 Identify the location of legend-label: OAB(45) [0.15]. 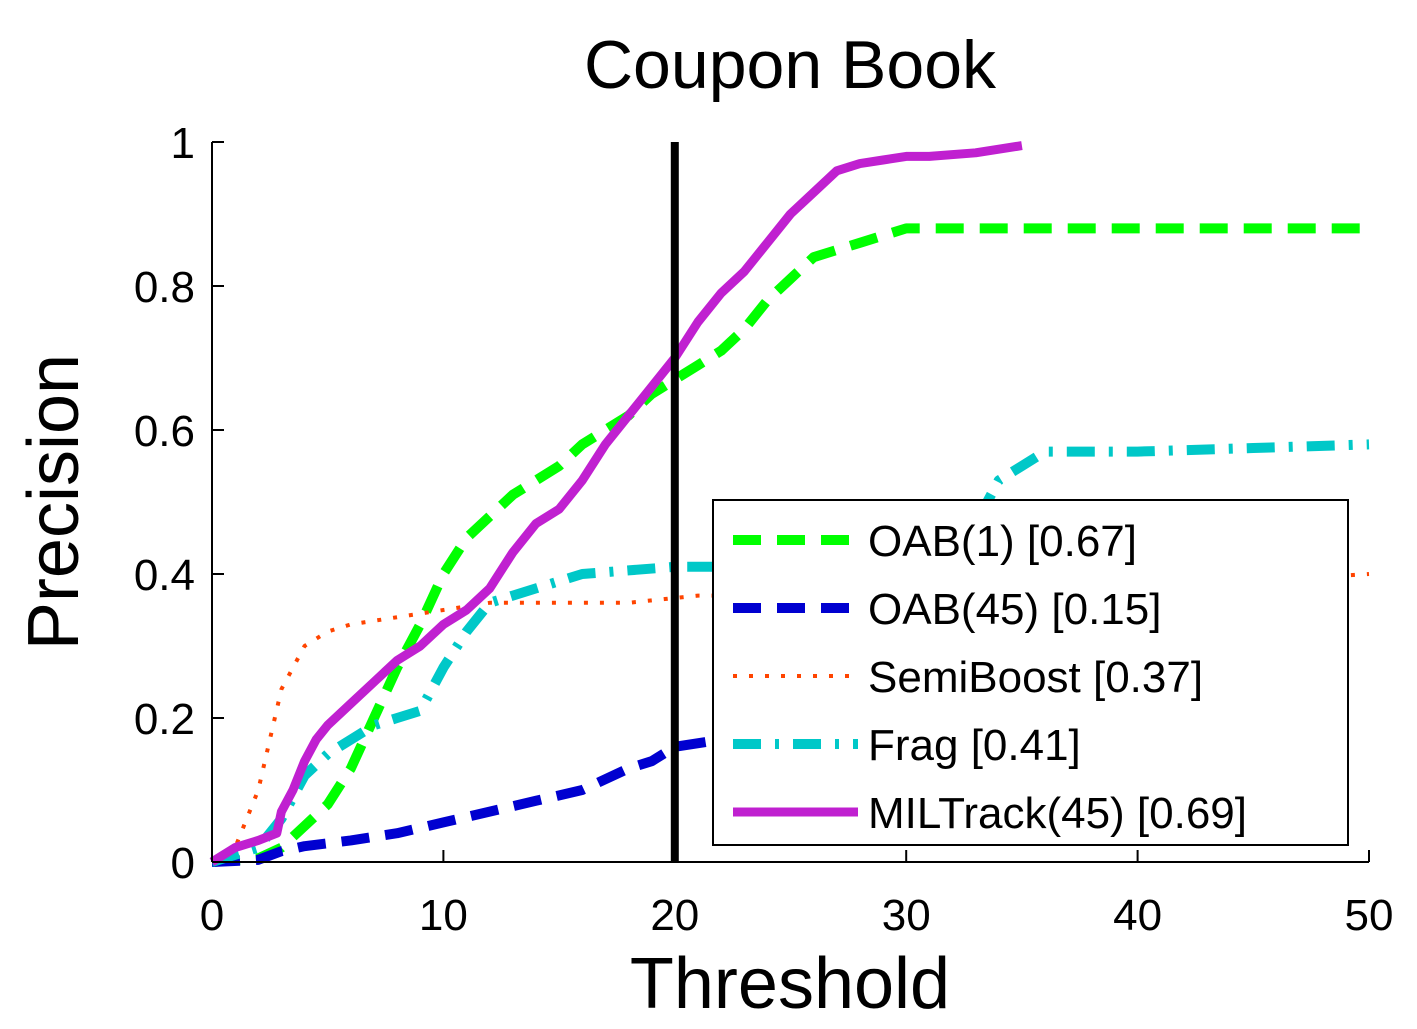
(1014, 609).